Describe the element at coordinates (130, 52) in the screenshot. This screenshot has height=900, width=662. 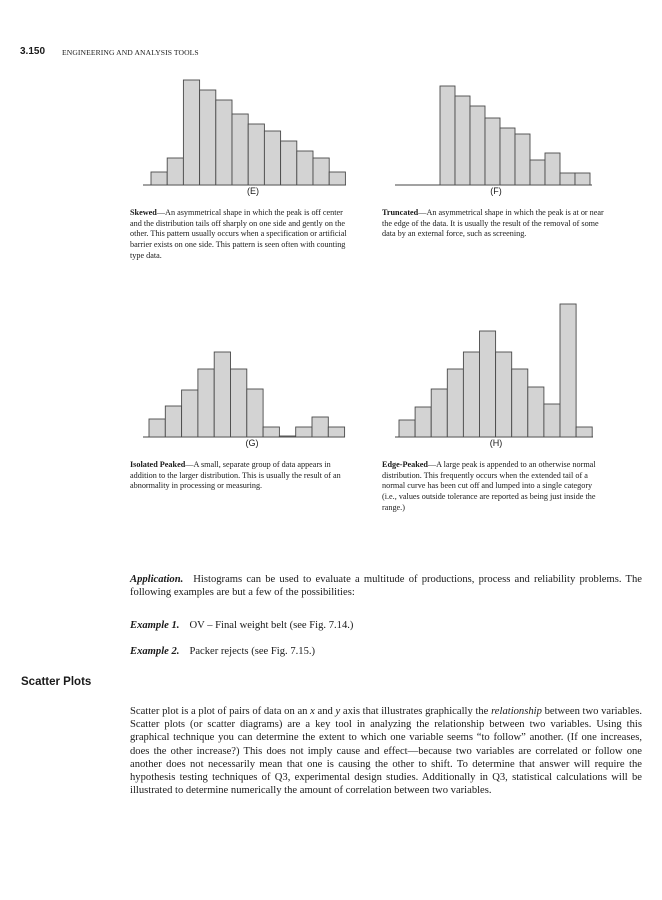
I see `running-head: ENGINEERING AND ANALYSIS TOOLS` at that location.